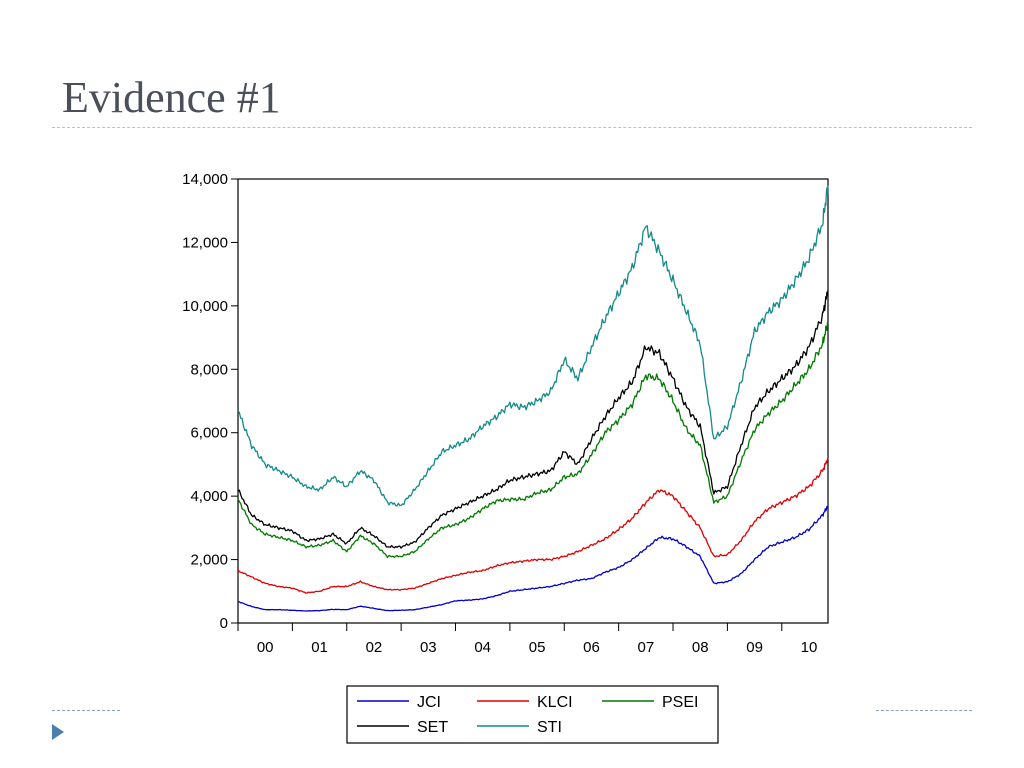  What do you see at coordinates (924, 710) in the screenshot?
I see `footer-divider-right` at bounding box center [924, 710].